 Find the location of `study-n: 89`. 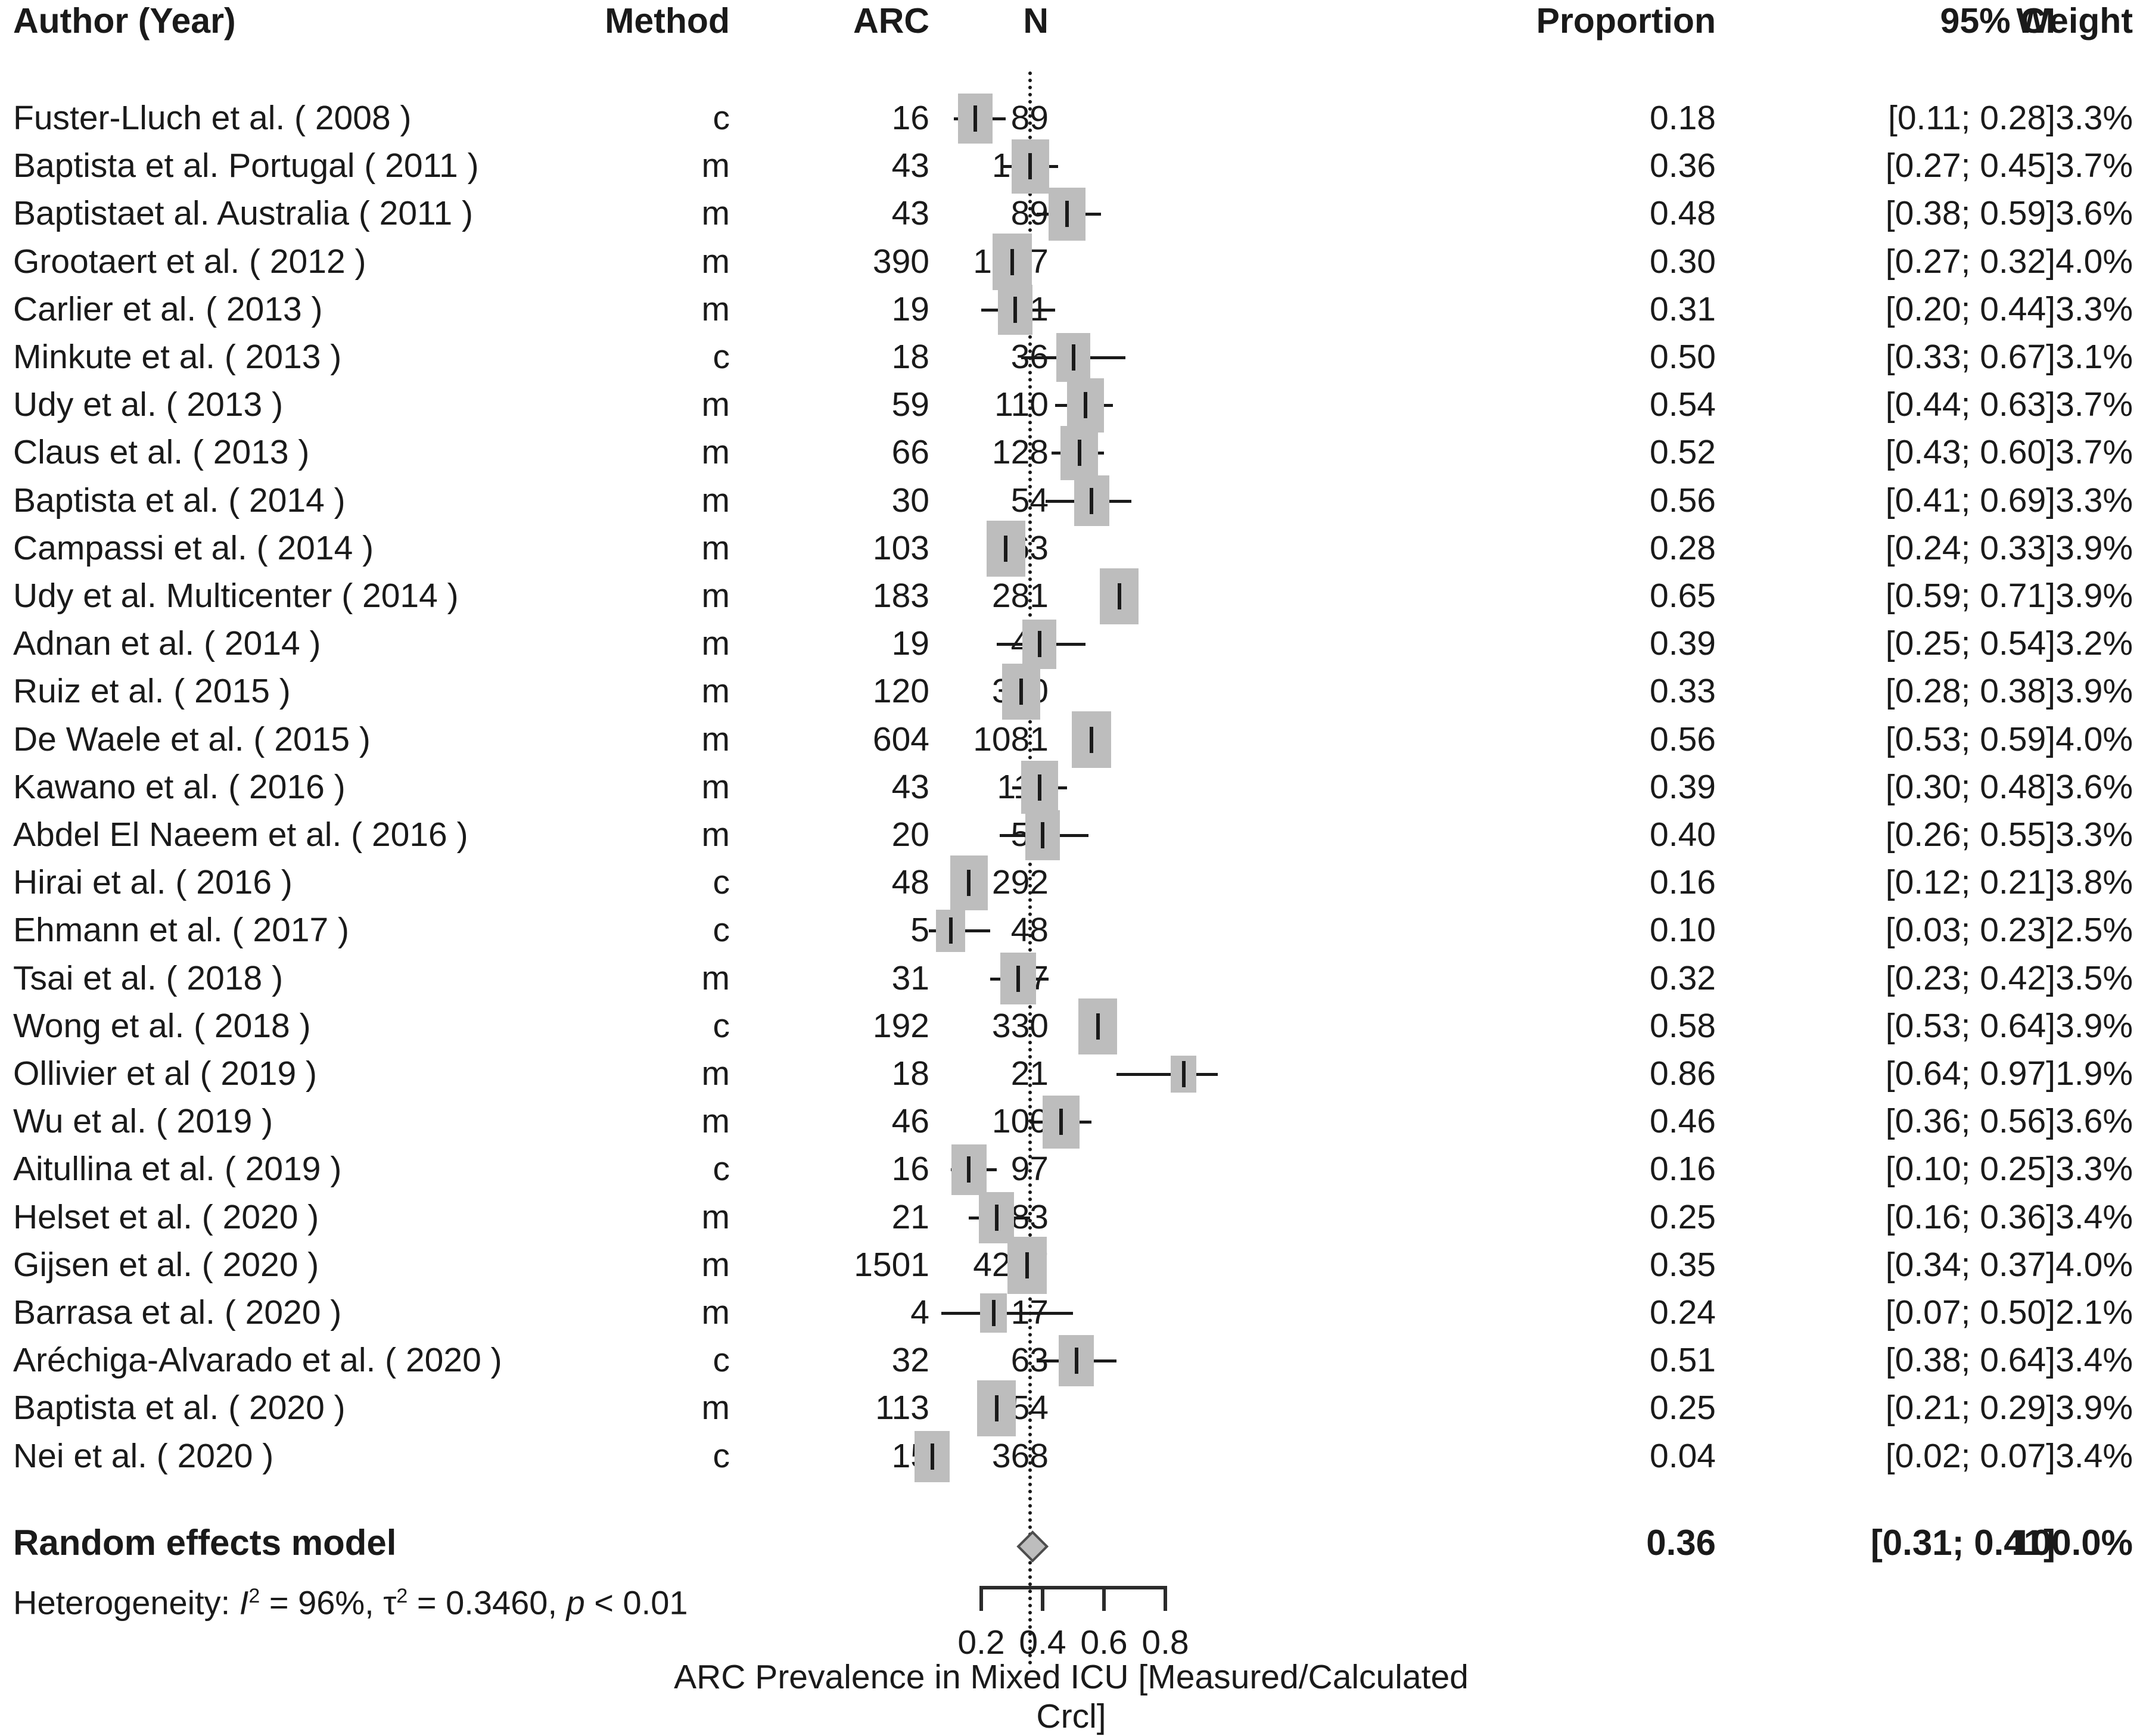

study-n: 89 is located at coordinates (1029, 118).